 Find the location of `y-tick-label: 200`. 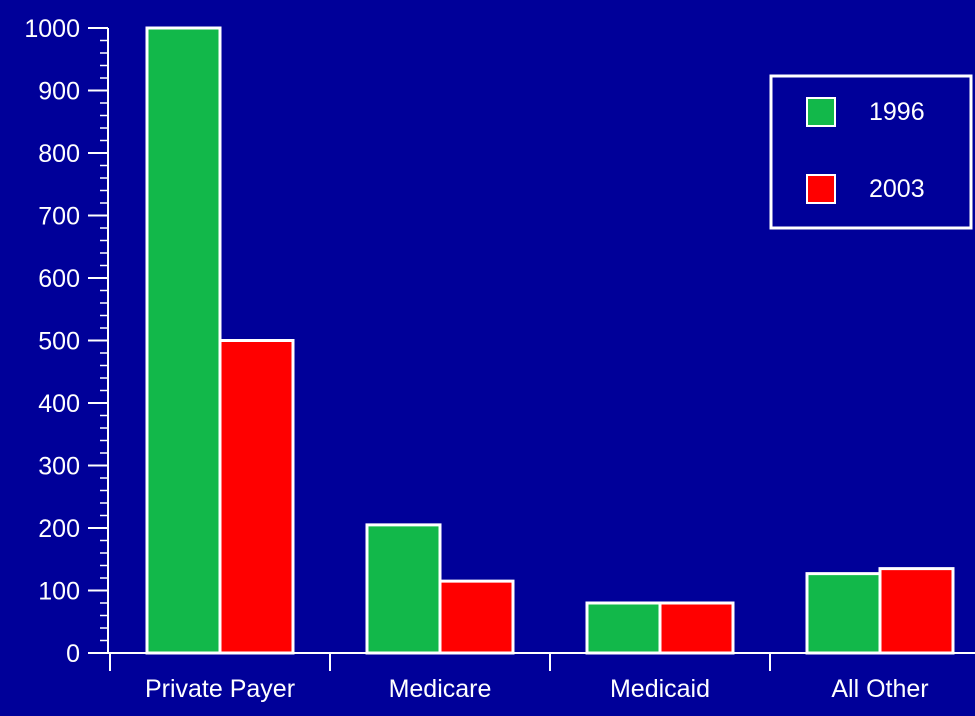

y-tick-label: 200 is located at coordinates (59, 529).